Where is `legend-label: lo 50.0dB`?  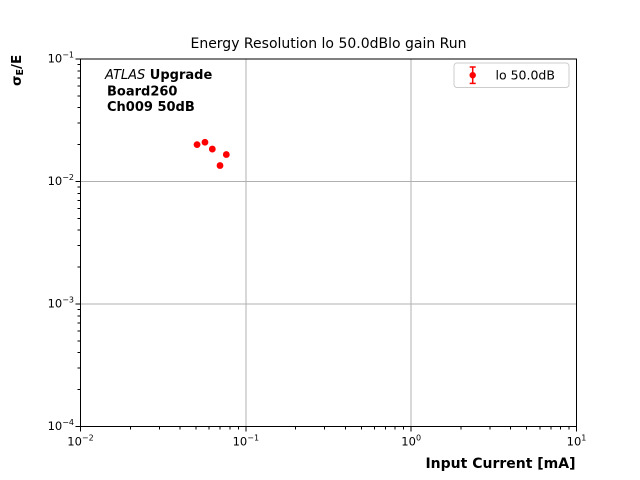 legend-label: lo 50.0dB is located at coordinates (525, 75).